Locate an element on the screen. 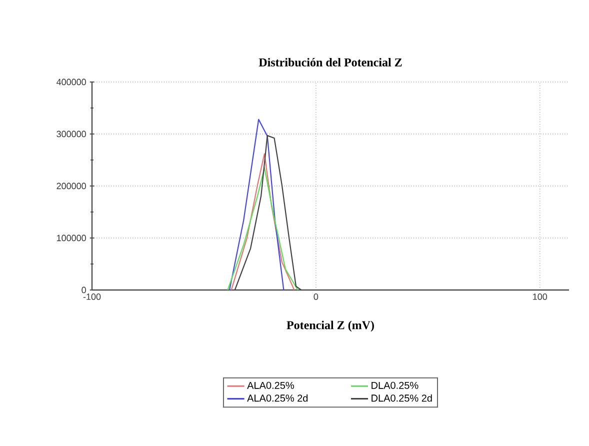  y-tick-label: 300000 is located at coordinates (71, 134).